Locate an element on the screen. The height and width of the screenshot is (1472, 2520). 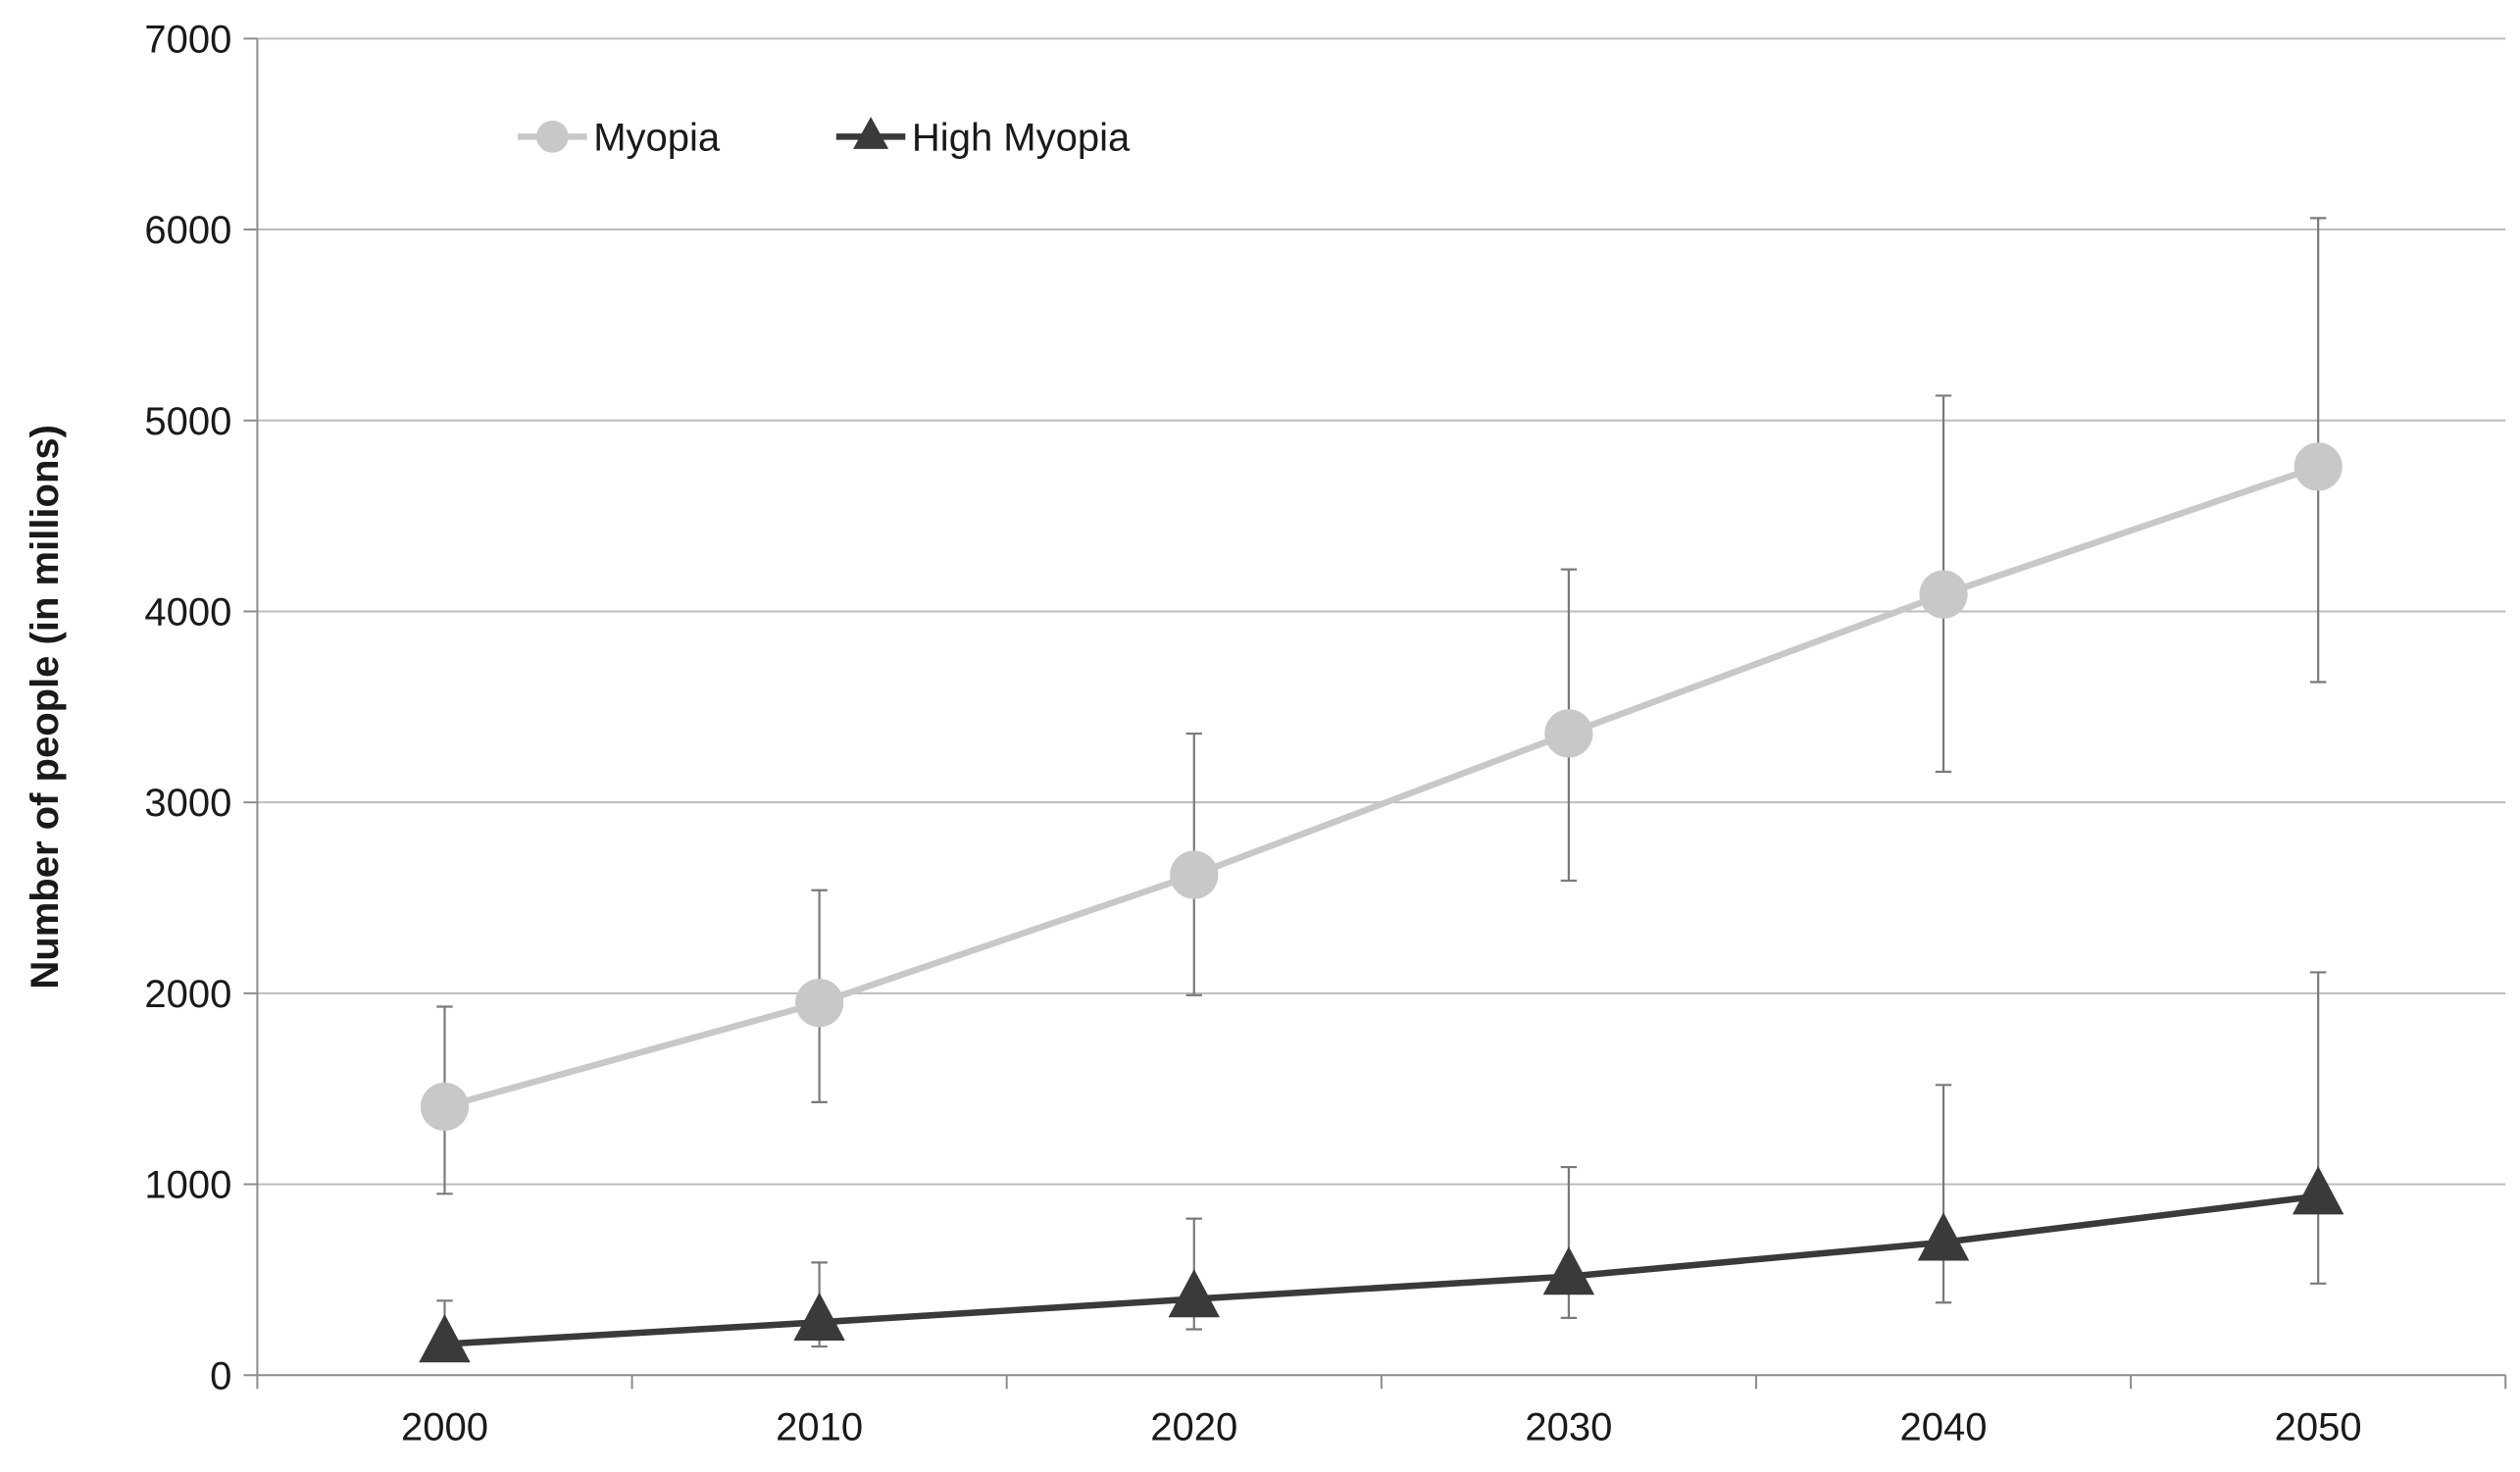
marker-myopia-2050 is located at coordinates (2318, 466).